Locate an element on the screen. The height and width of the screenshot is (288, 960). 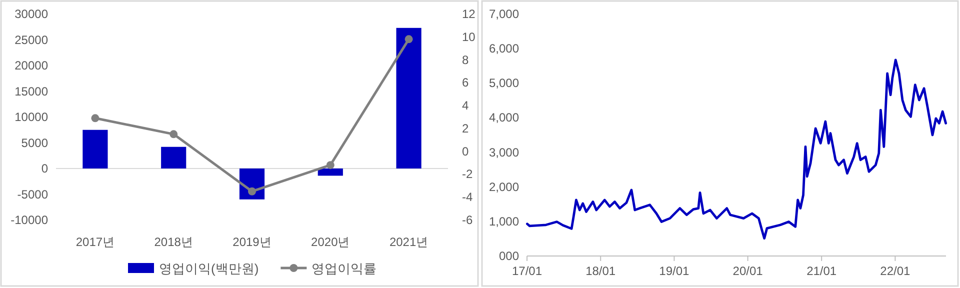
x-tick-label: 2018년 is located at coordinates (173, 242).